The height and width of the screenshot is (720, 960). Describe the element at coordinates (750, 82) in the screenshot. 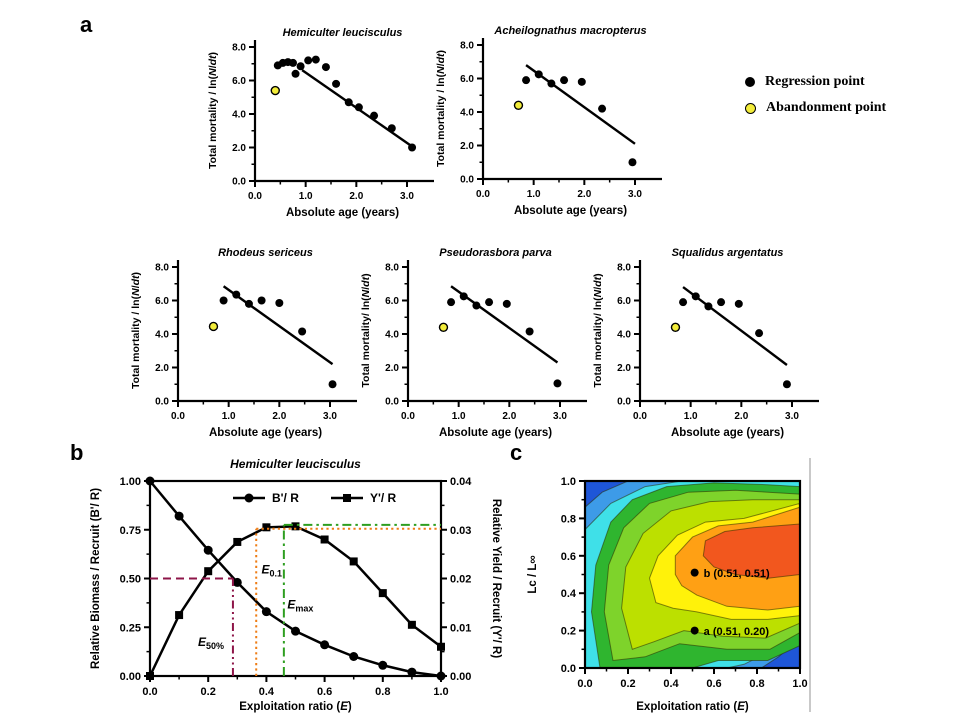

I see `regression-point-icon` at that location.